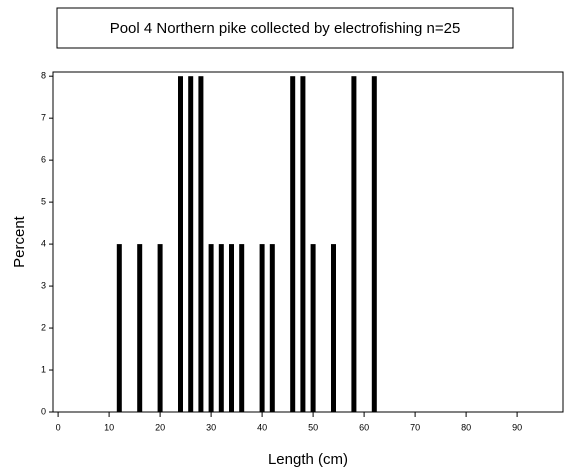 The height and width of the screenshot is (475, 570). Describe the element at coordinates (262, 427) in the screenshot. I see `x-tick-label: 40` at that location.